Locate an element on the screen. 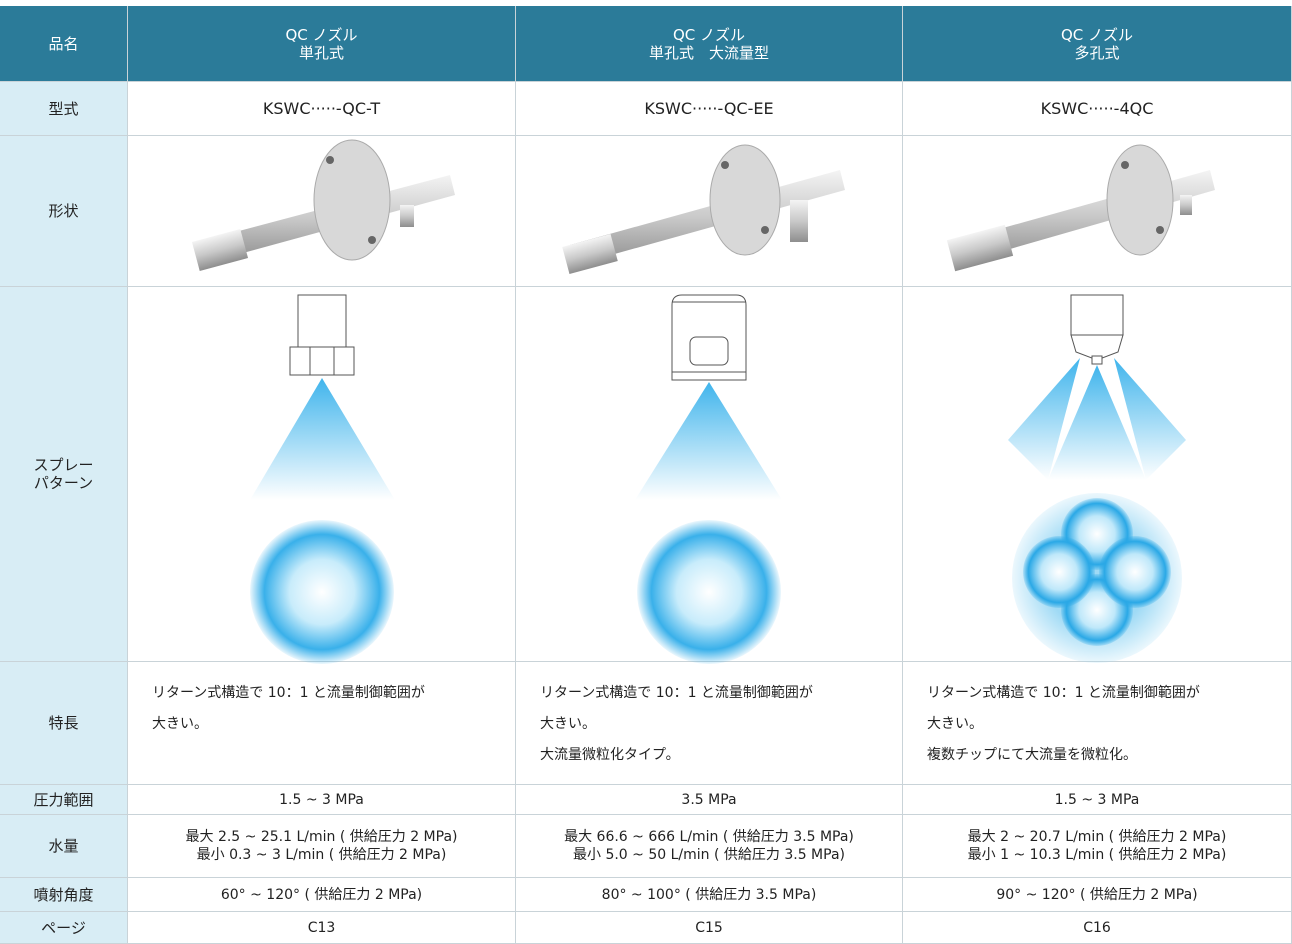  text-line: 最小 0.3 ~ 3 L/min ( 供給圧力 2 MPa) is located at coordinates (321, 855).